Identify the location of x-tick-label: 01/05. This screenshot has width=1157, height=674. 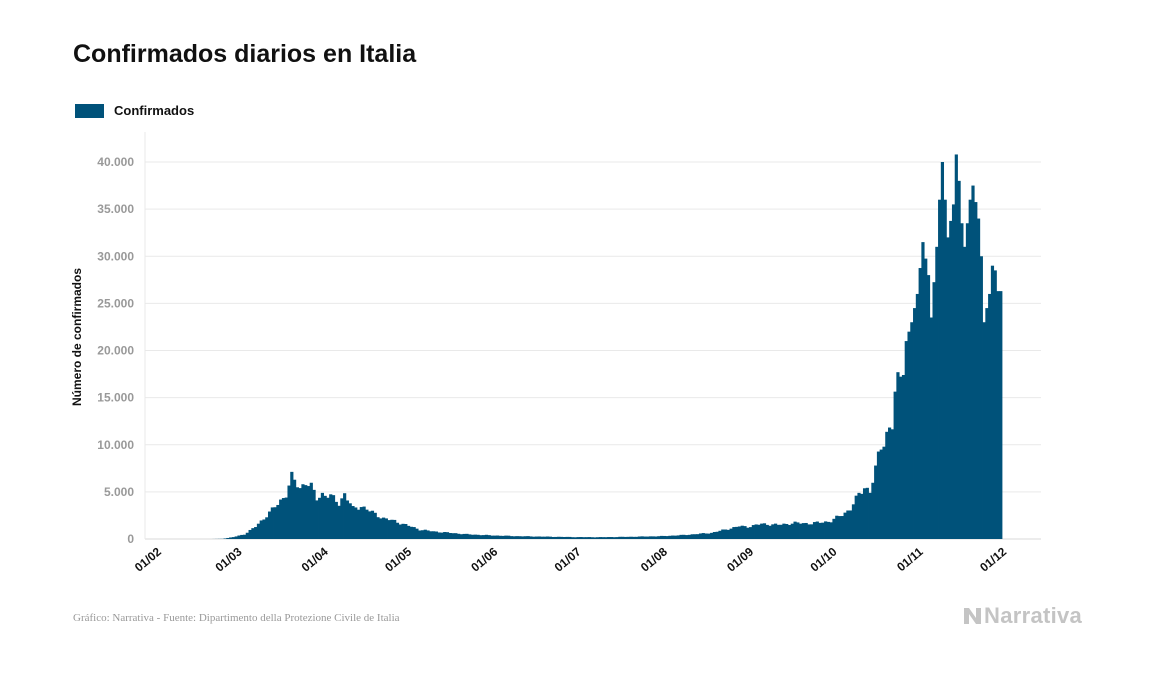
(398, 559).